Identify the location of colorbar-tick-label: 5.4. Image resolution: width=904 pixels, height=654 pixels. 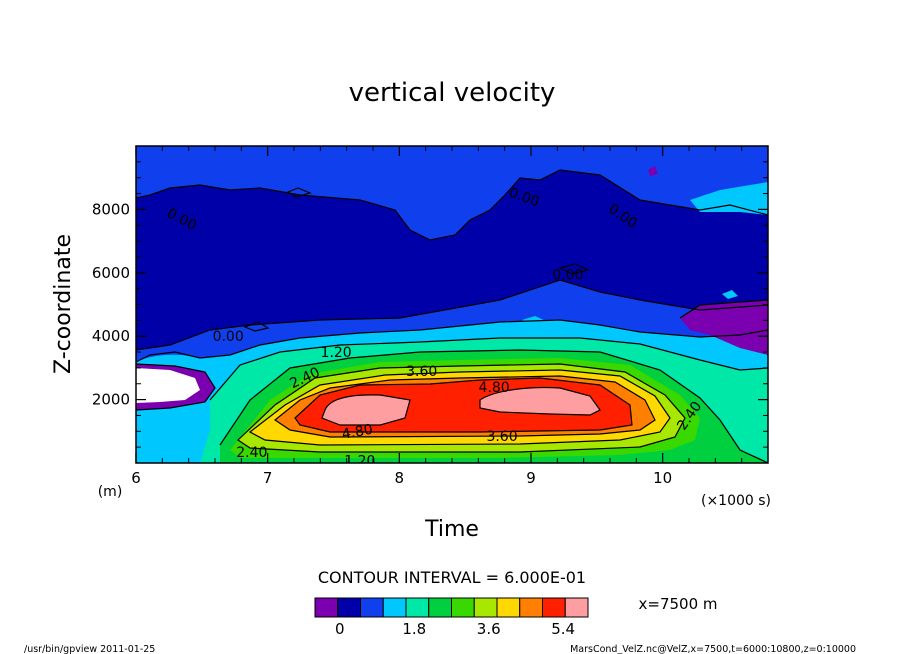
(563, 629).